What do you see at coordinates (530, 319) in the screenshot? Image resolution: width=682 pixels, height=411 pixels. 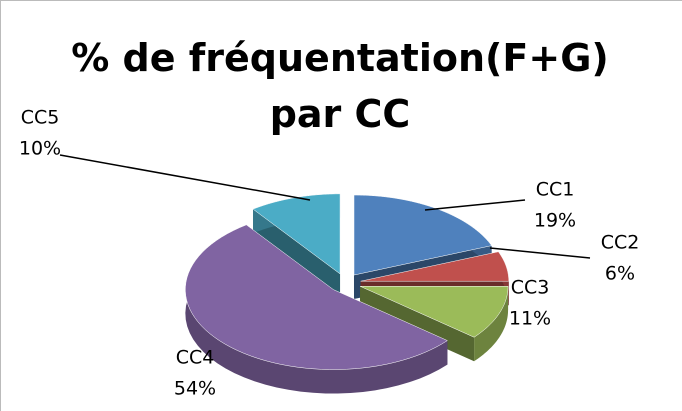 I see `data-label-value: 11%` at bounding box center [530, 319].